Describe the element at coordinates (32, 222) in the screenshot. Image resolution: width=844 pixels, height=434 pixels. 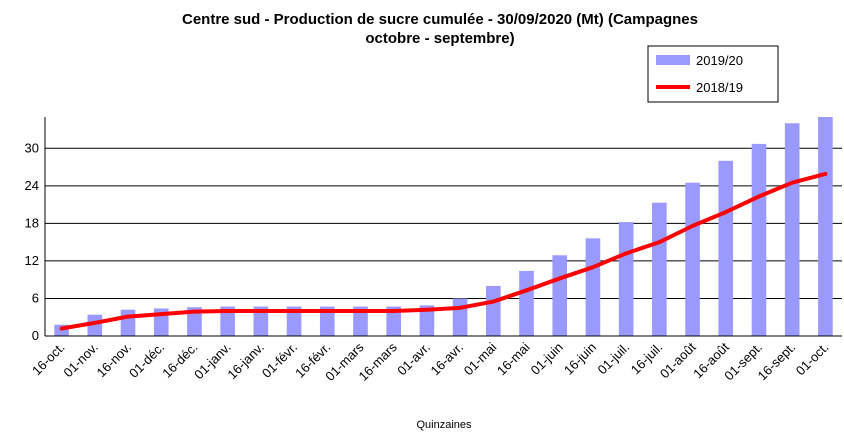
I see `y-tick-label: 18` at that location.